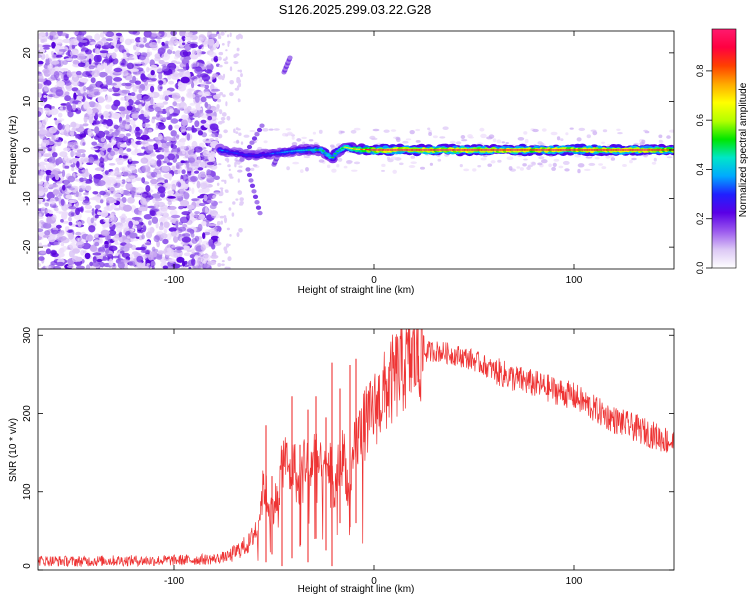  What do you see at coordinates (13, 150) in the screenshot?
I see `spectrogram-y-label: Frequency (Hz)` at bounding box center [13, 150].